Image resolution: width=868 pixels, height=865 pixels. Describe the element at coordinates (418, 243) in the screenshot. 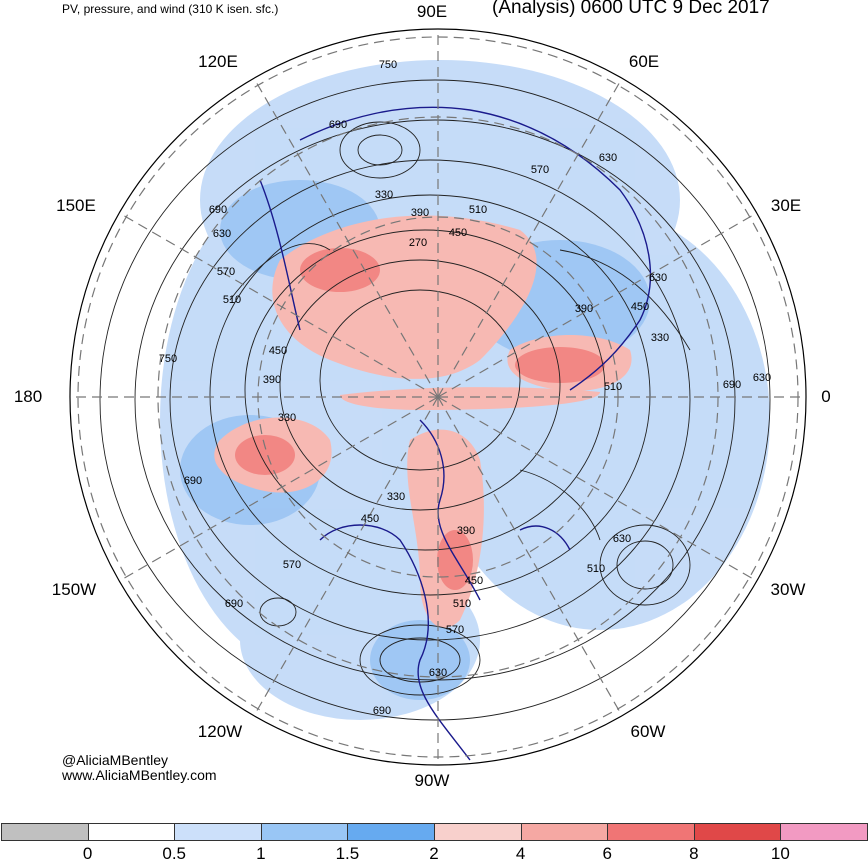

I see `contour-value-label: 270` at that location.